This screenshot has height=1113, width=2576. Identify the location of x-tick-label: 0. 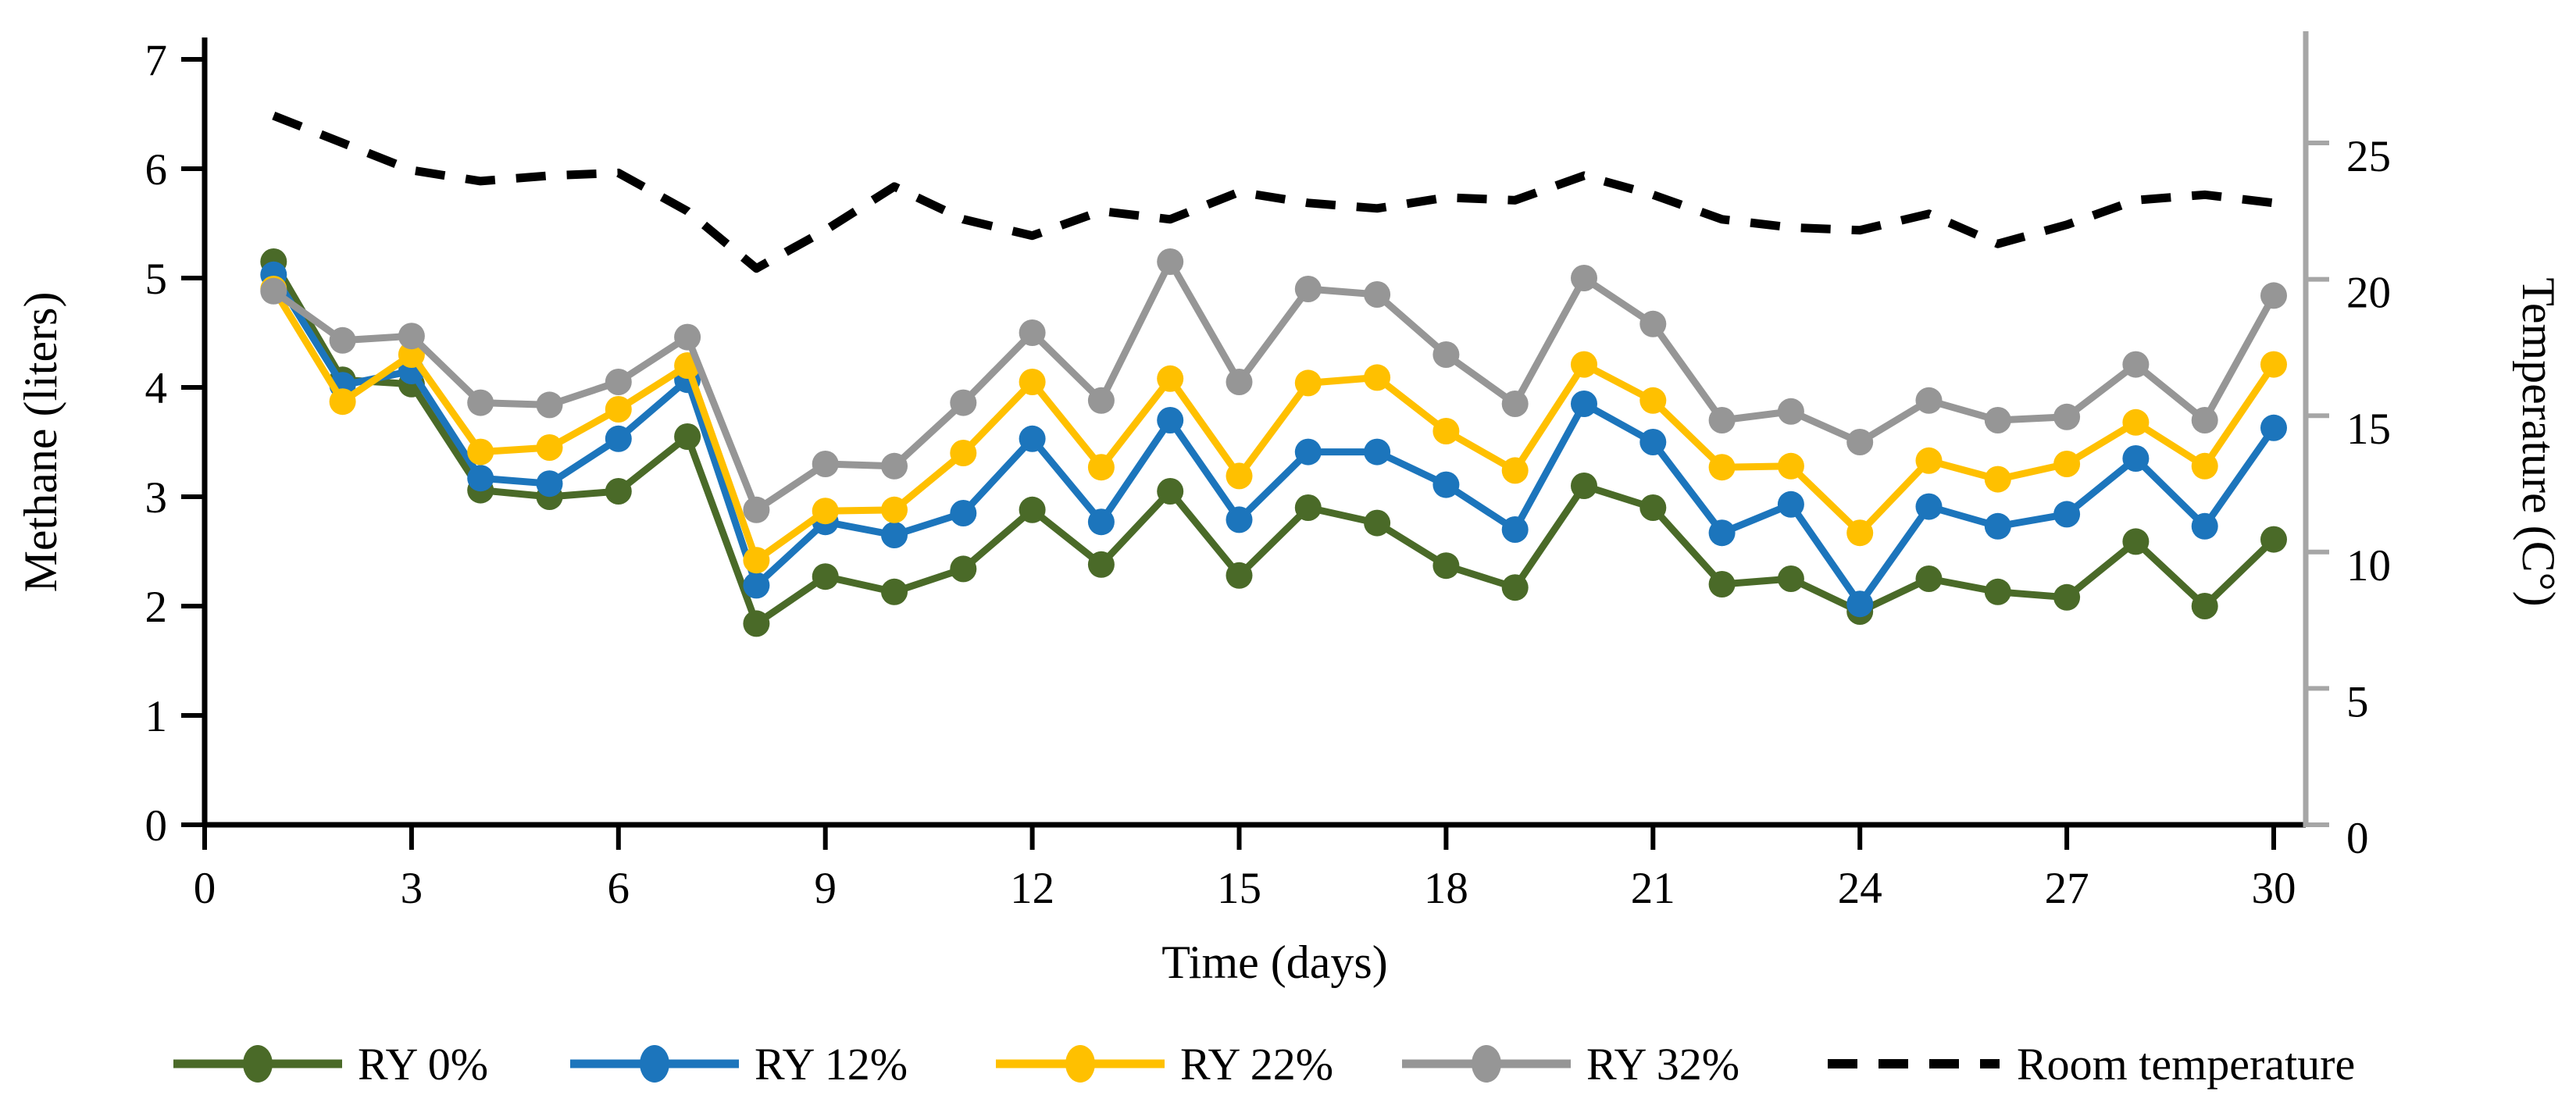
(205, 888).